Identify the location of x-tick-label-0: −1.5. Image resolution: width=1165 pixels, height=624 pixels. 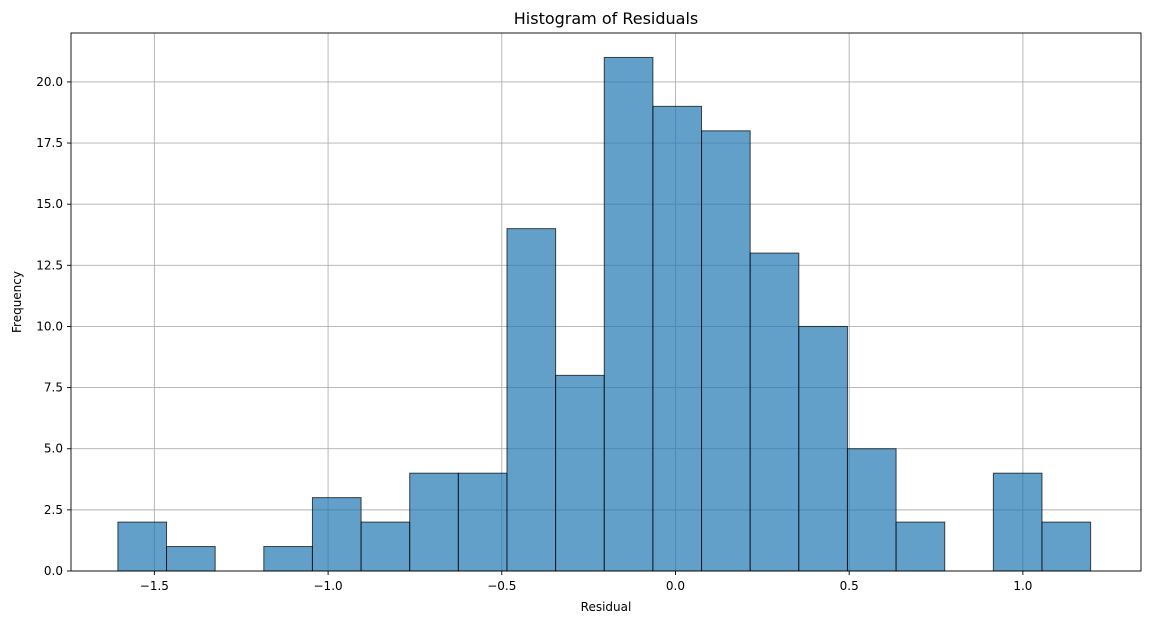
(154, 586).